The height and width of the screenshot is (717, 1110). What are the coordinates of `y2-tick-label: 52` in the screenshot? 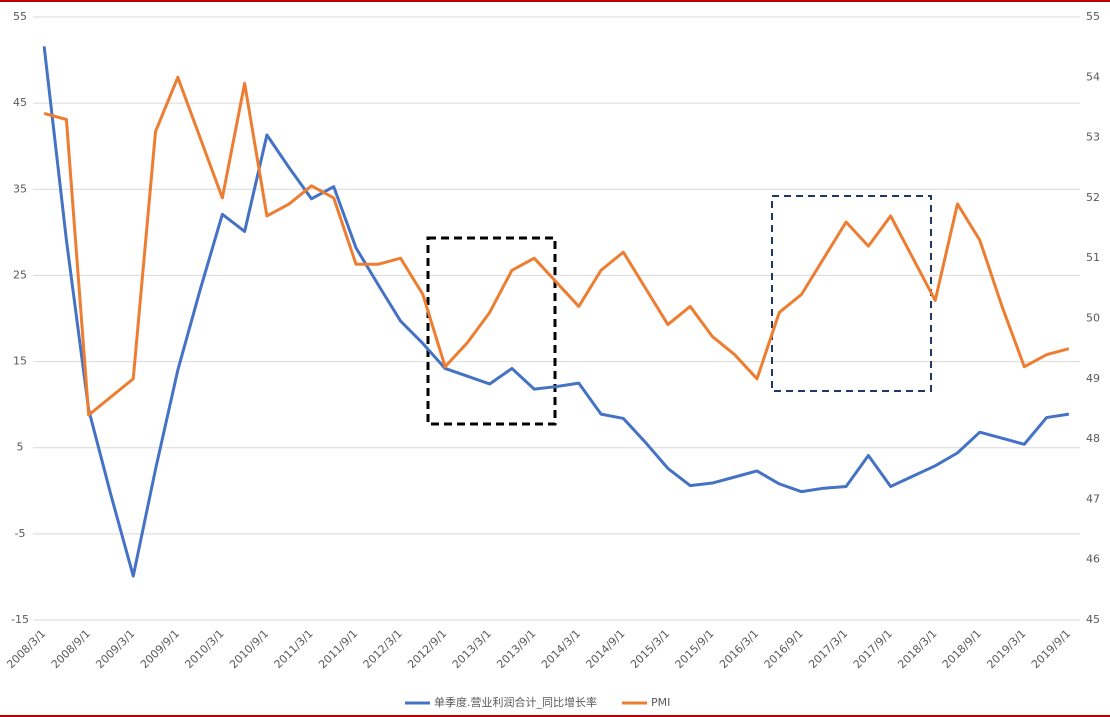 It's located at (1093, 197).